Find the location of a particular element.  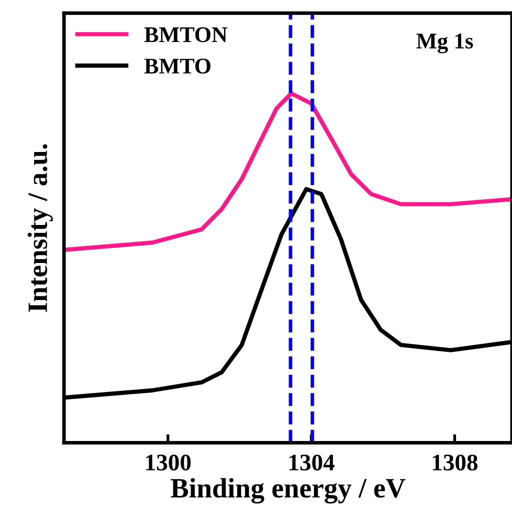

x-axis-title: Binding energy / eV is located at coordinates (288, 491).